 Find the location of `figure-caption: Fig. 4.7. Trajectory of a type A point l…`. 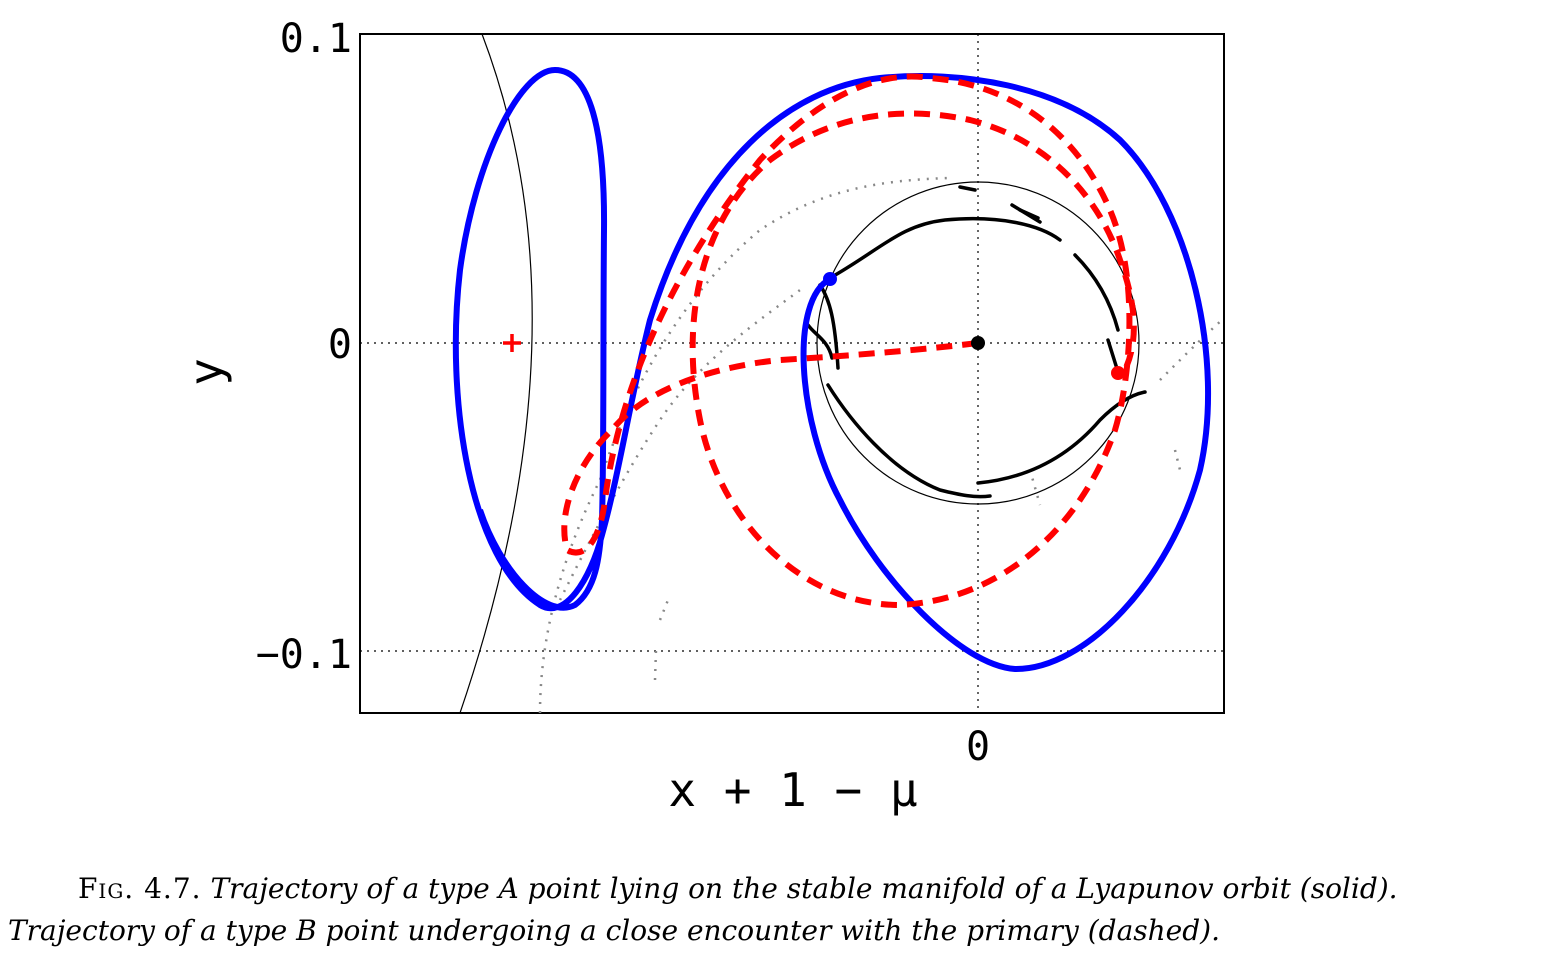

figure-caption: Fig. 4.7. Trajectory of a type A point l… is located at coordinates (775, 910).